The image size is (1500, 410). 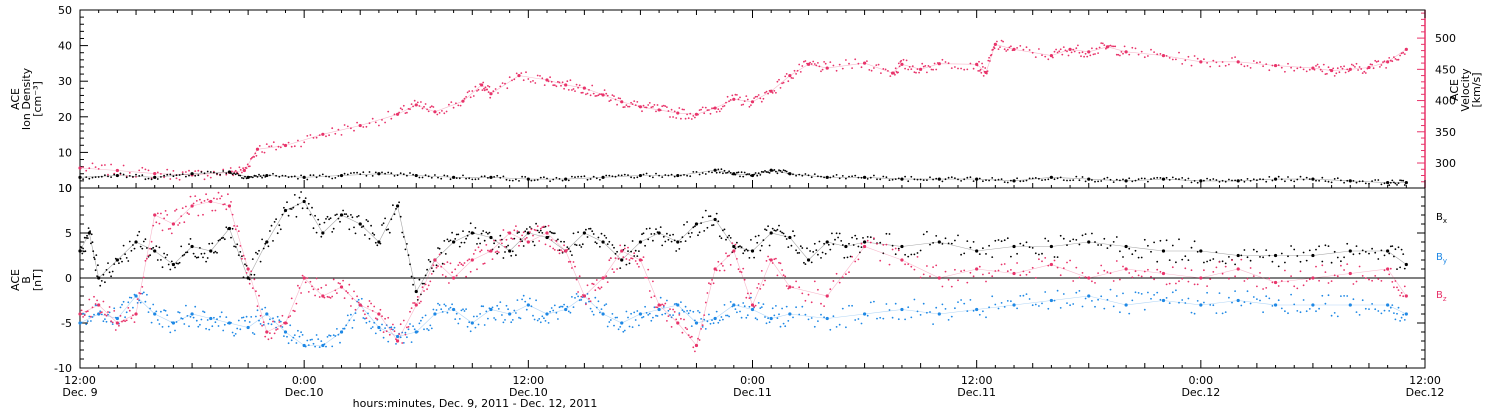 I want to click on density-point, so click(x=1388, y=183).